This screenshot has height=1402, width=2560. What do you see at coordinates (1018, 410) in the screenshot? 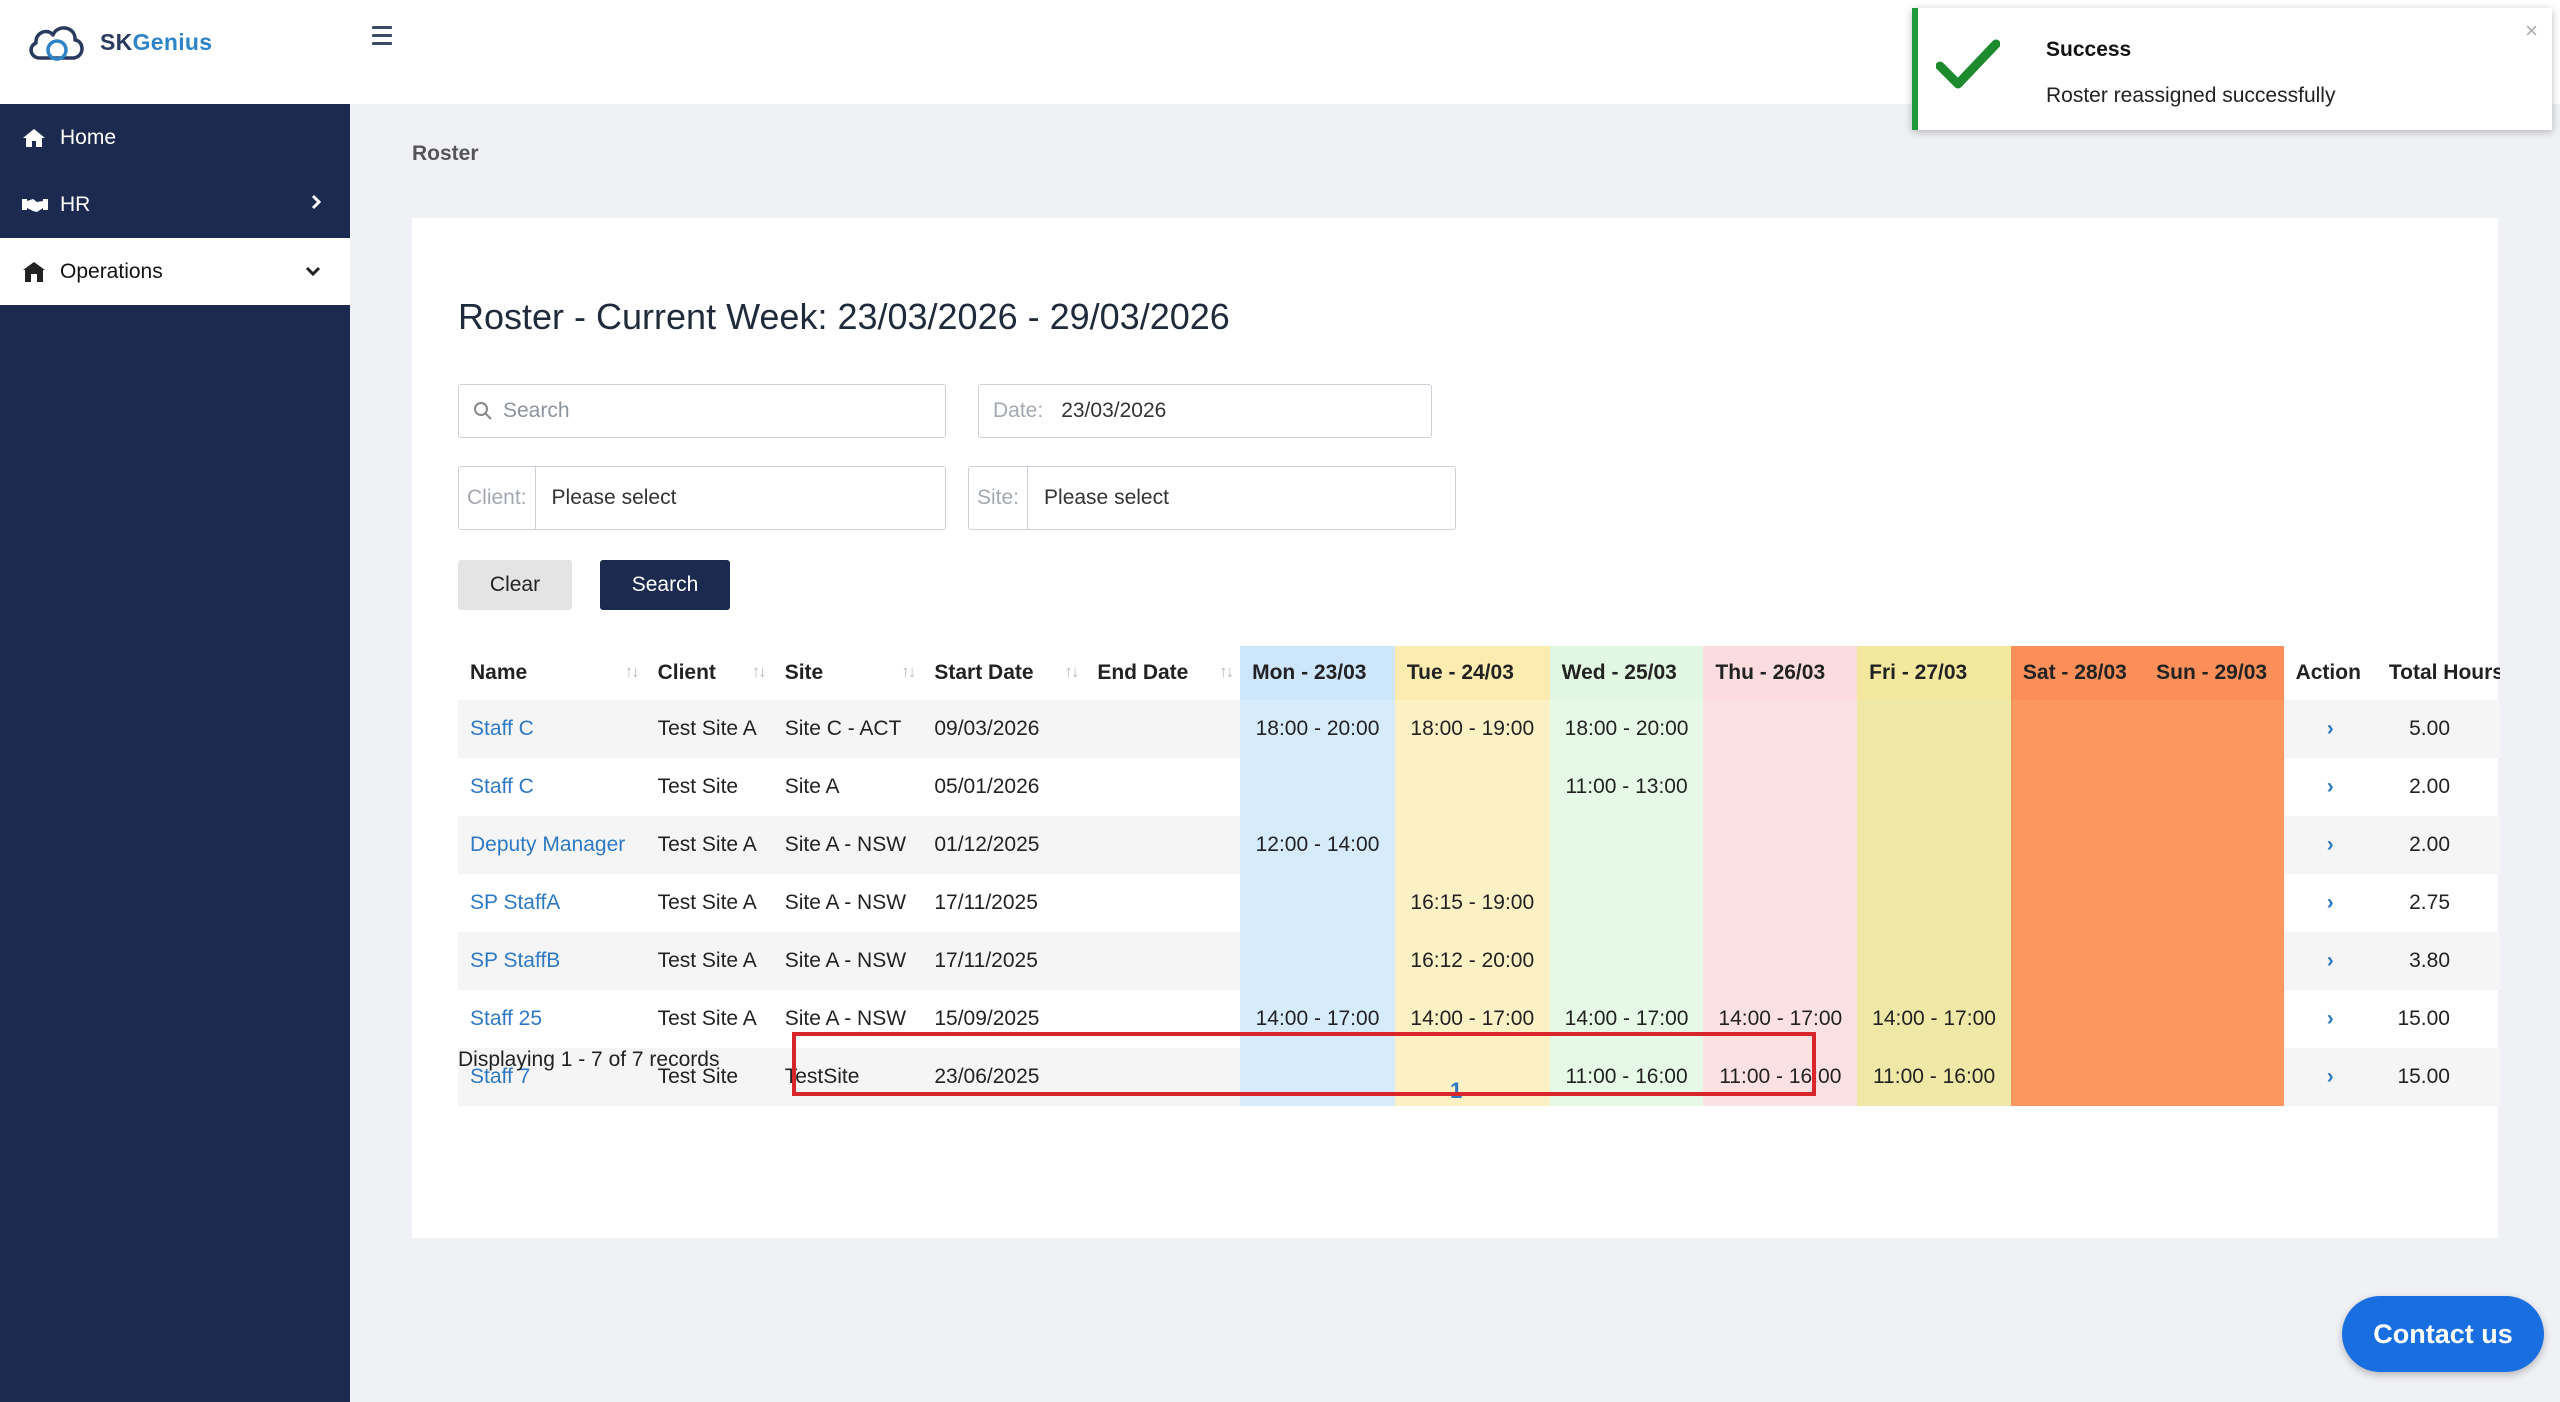
I see `date-label: Date:` at bounding box center [1018, 410].